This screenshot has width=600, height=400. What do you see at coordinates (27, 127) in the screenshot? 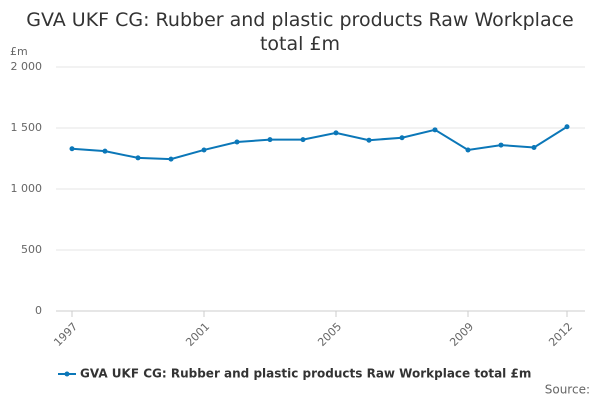
I see `y-tick-label: 1 500` at bounding box center [27, 127].